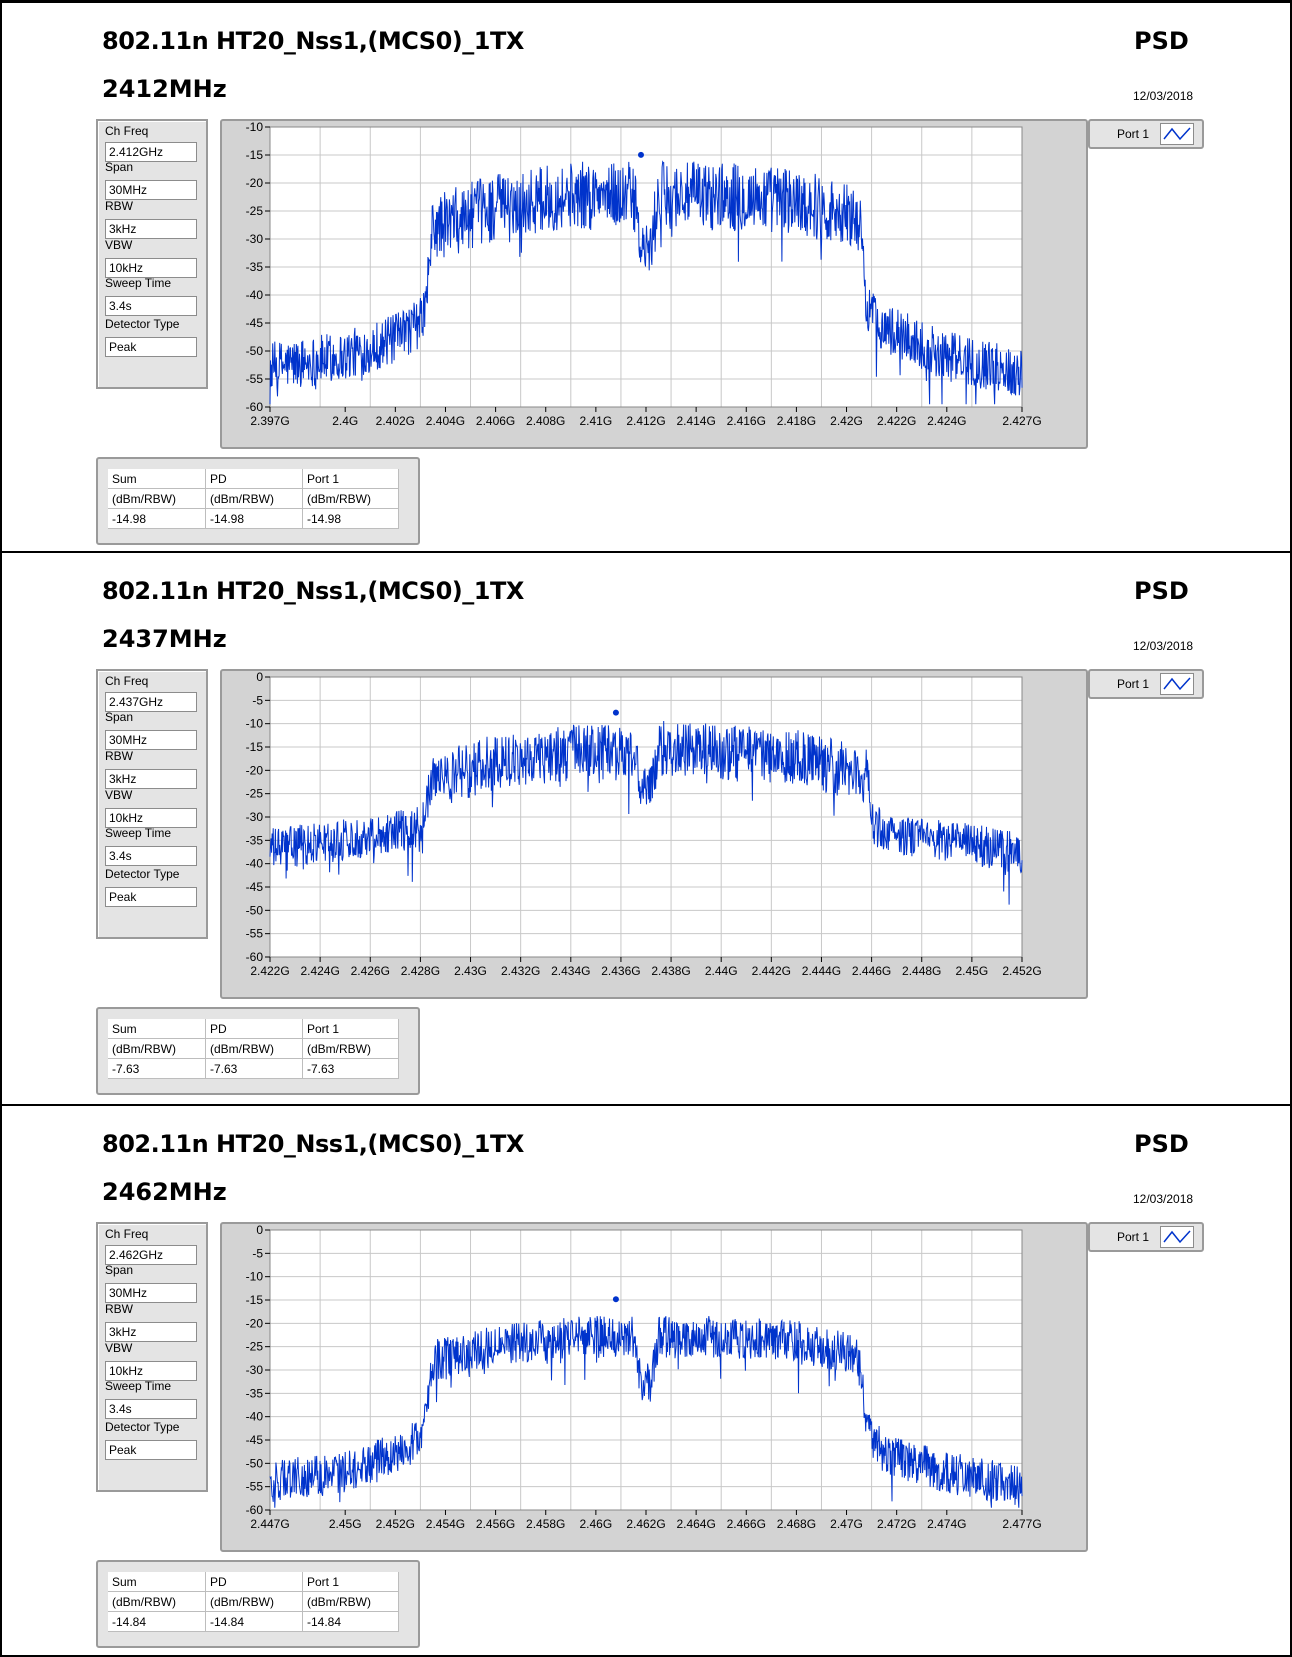 This screenshot has width=1292, height=1657. I want to click on x-tick-label: 2.474G, so click(946, 1524).